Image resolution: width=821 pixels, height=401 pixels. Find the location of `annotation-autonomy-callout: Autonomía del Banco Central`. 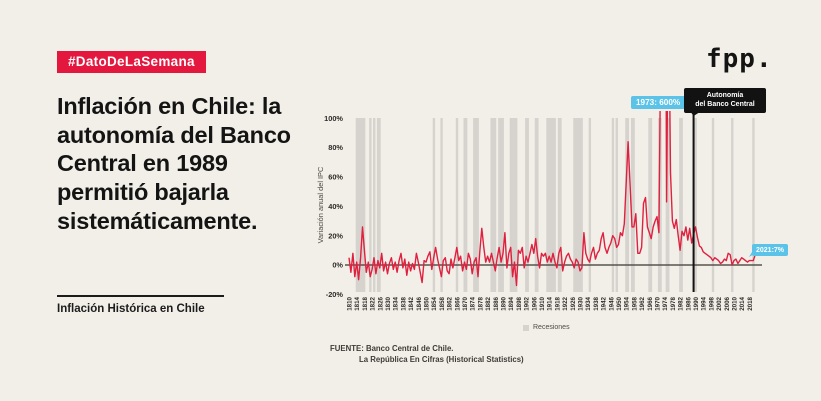

annotation-autonomy-callout: Autonomía del Banco Central is located at coordinates (725, 100).